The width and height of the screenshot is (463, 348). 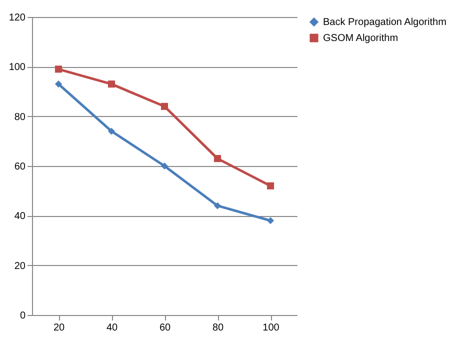 I want to click on legend-label: GSOM Algorithm, so click(x=360, y=38).